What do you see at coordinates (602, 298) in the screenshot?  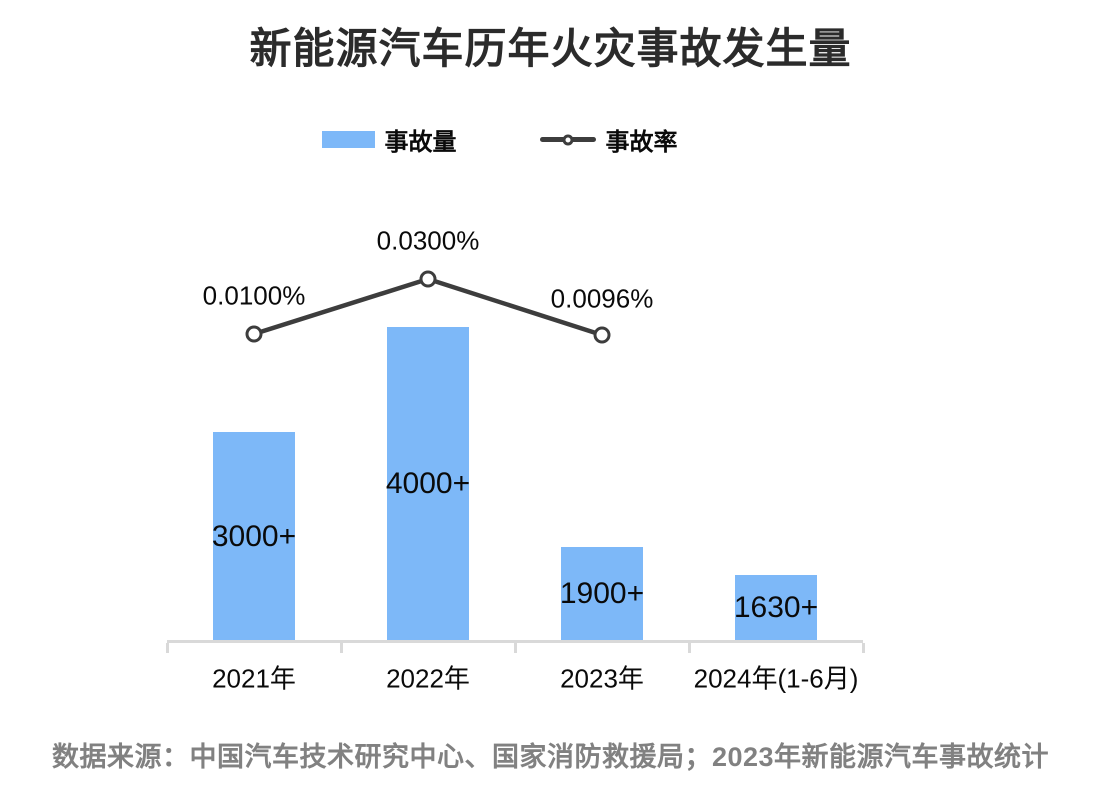 I see `rate-value-label: 0.0096%` at bounding box center [602, 298].